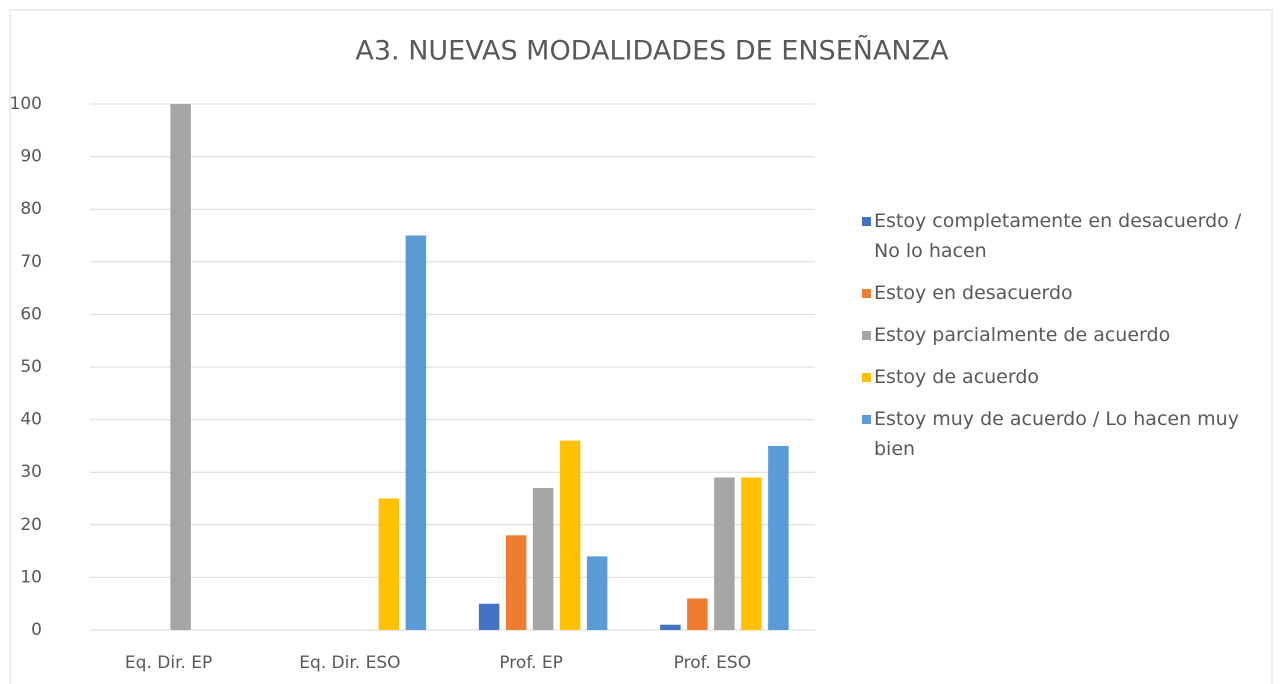 This screenshot has width=1282, height=684. What do you see at coordinates (31, 577) in the screenshot?
I see `y-tick-label: 10` at bounding box center [31, 577].